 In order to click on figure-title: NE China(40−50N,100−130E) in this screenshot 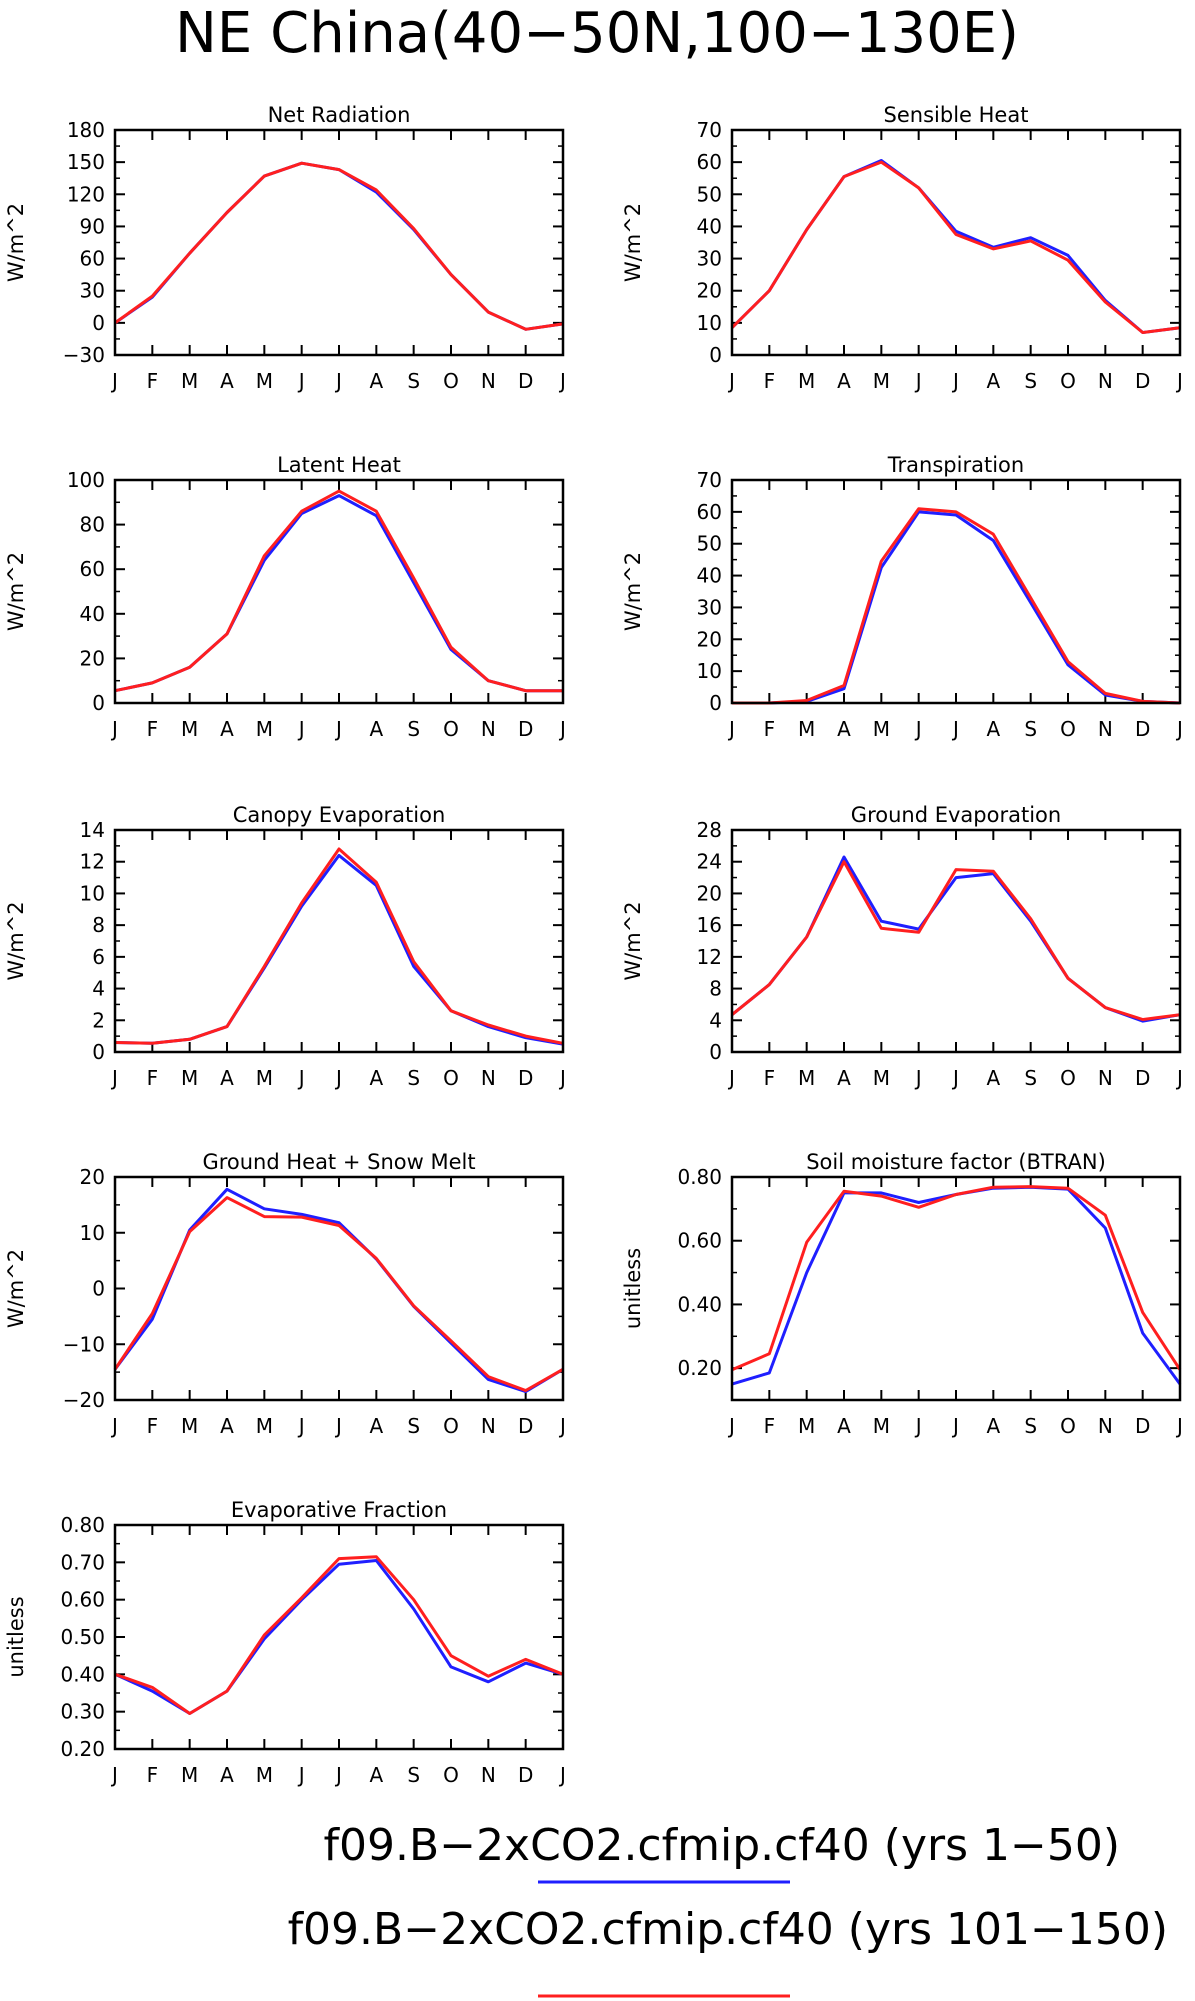, I will do `click(597, 33)`.